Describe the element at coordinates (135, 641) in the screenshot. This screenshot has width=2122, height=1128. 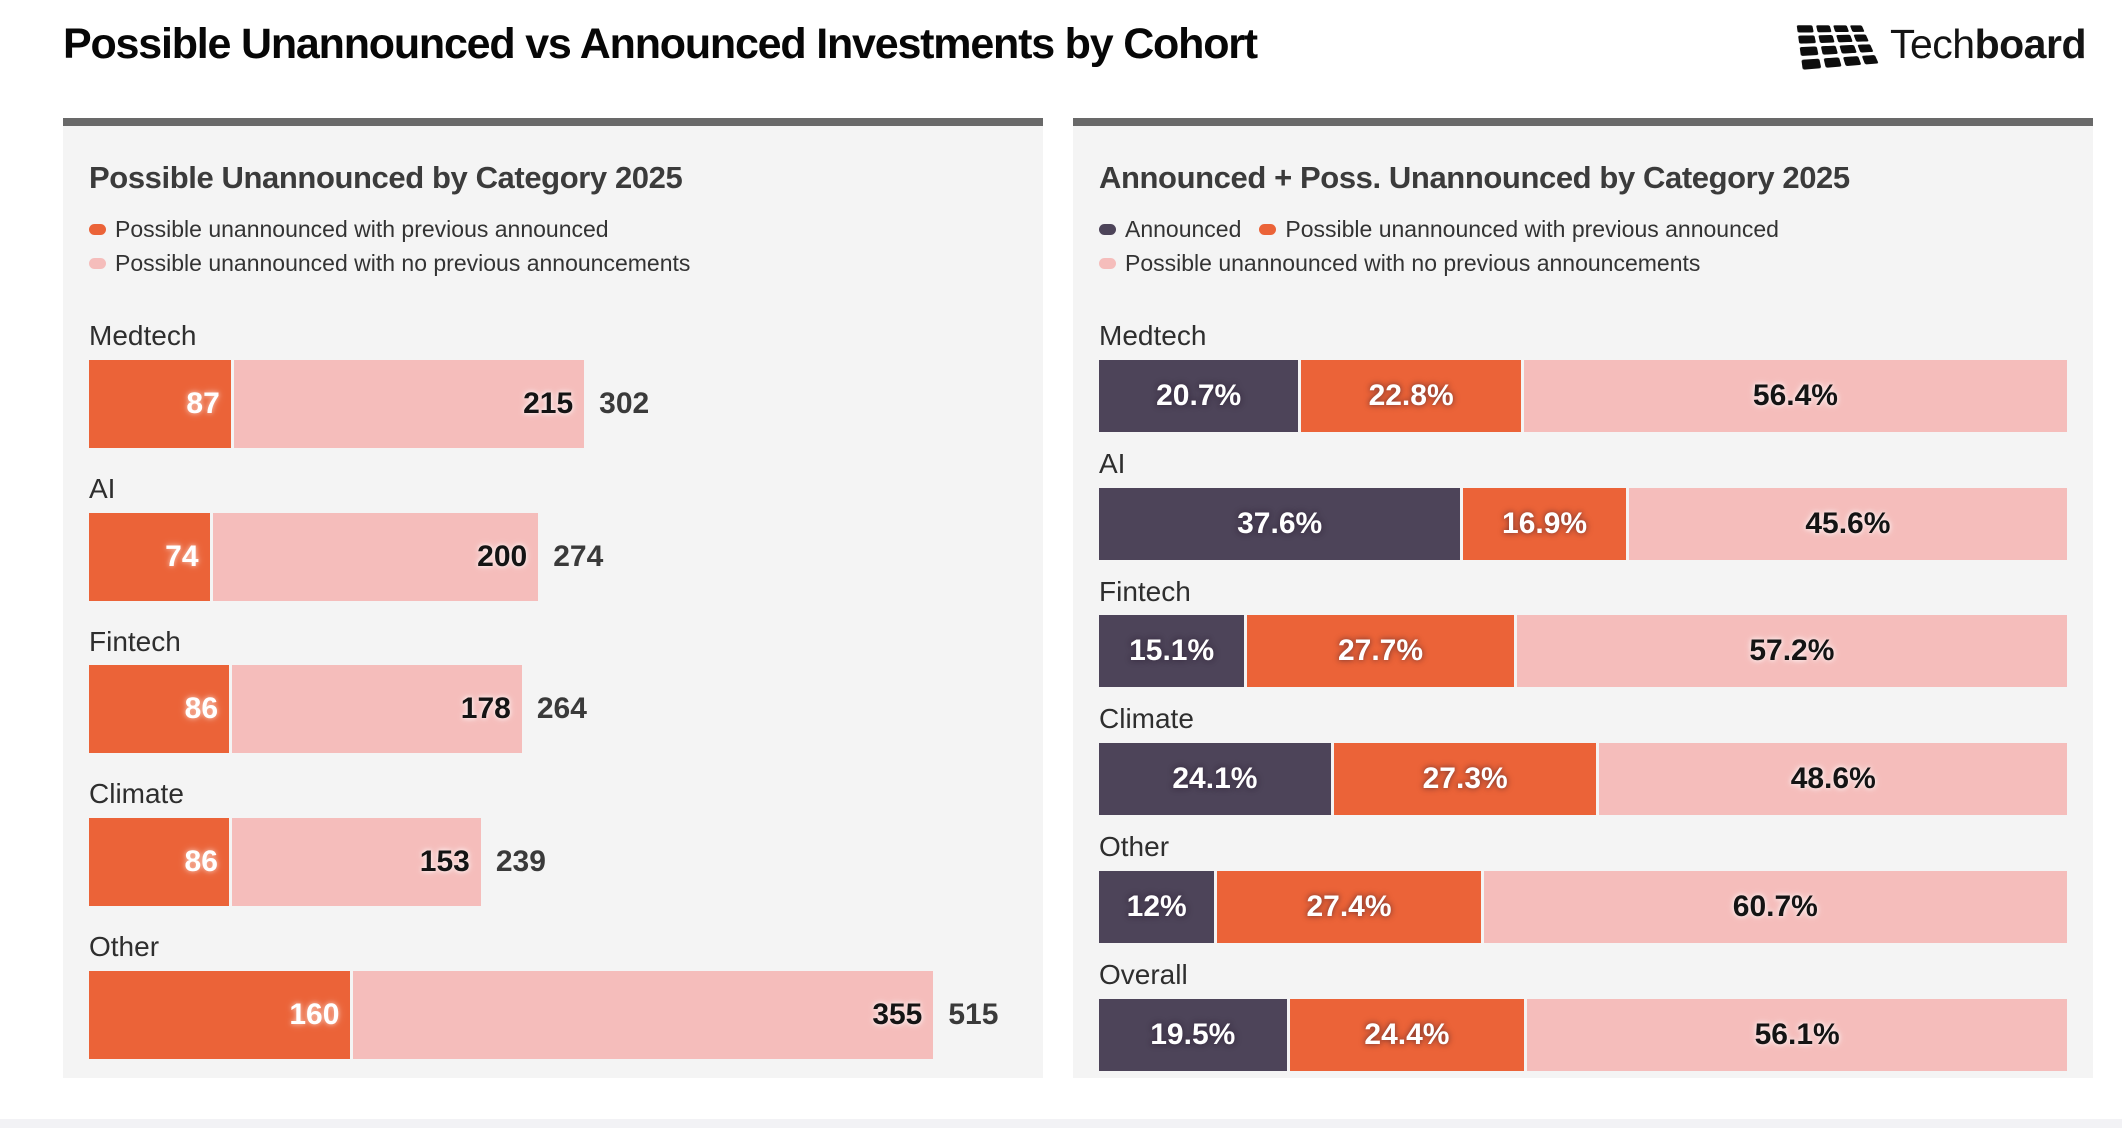
I see `category-label: Fintech` at that location.